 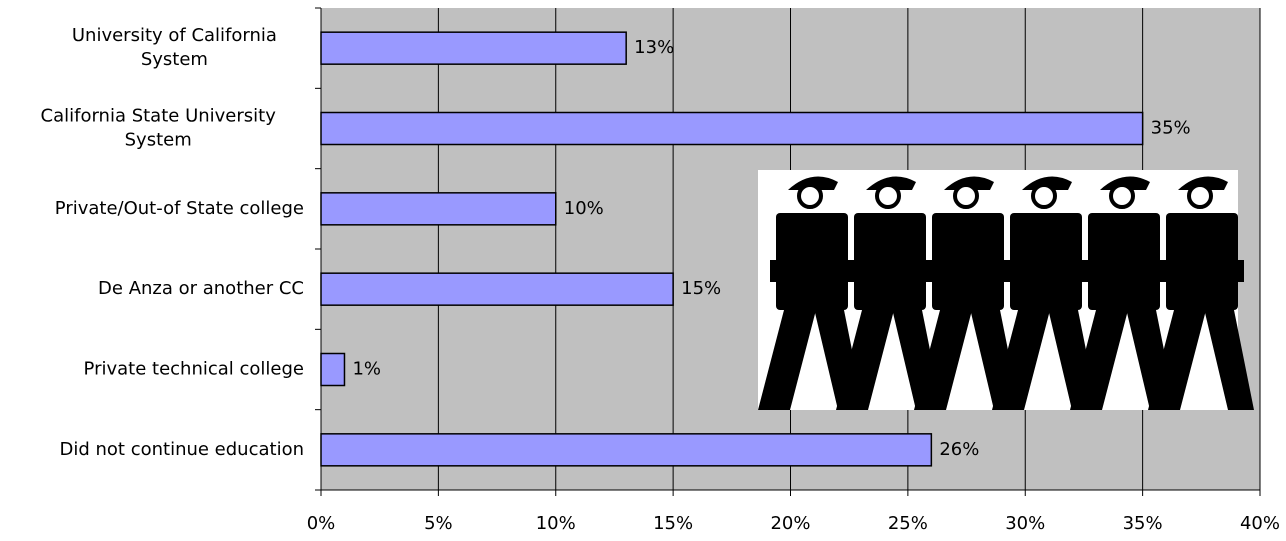 What do you see at coordinates (959, 449) in the screenshot?
I see `value-label: 26%` at bounding box center [959, 449].